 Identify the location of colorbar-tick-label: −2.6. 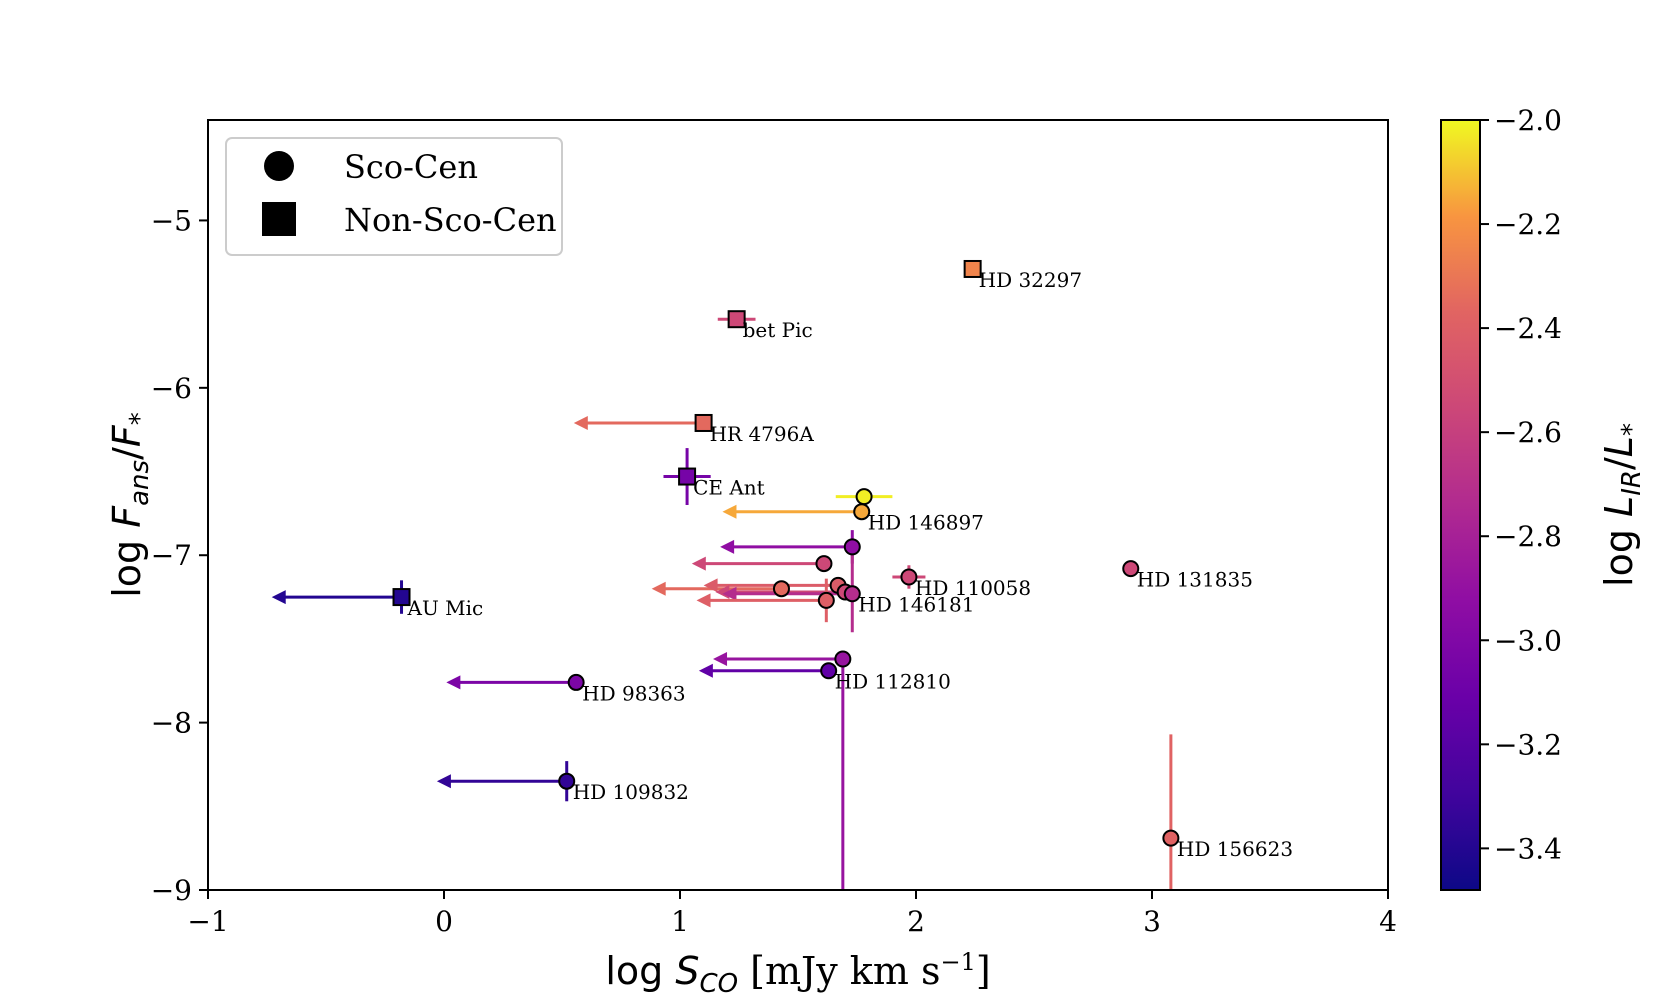
(1528, 432).